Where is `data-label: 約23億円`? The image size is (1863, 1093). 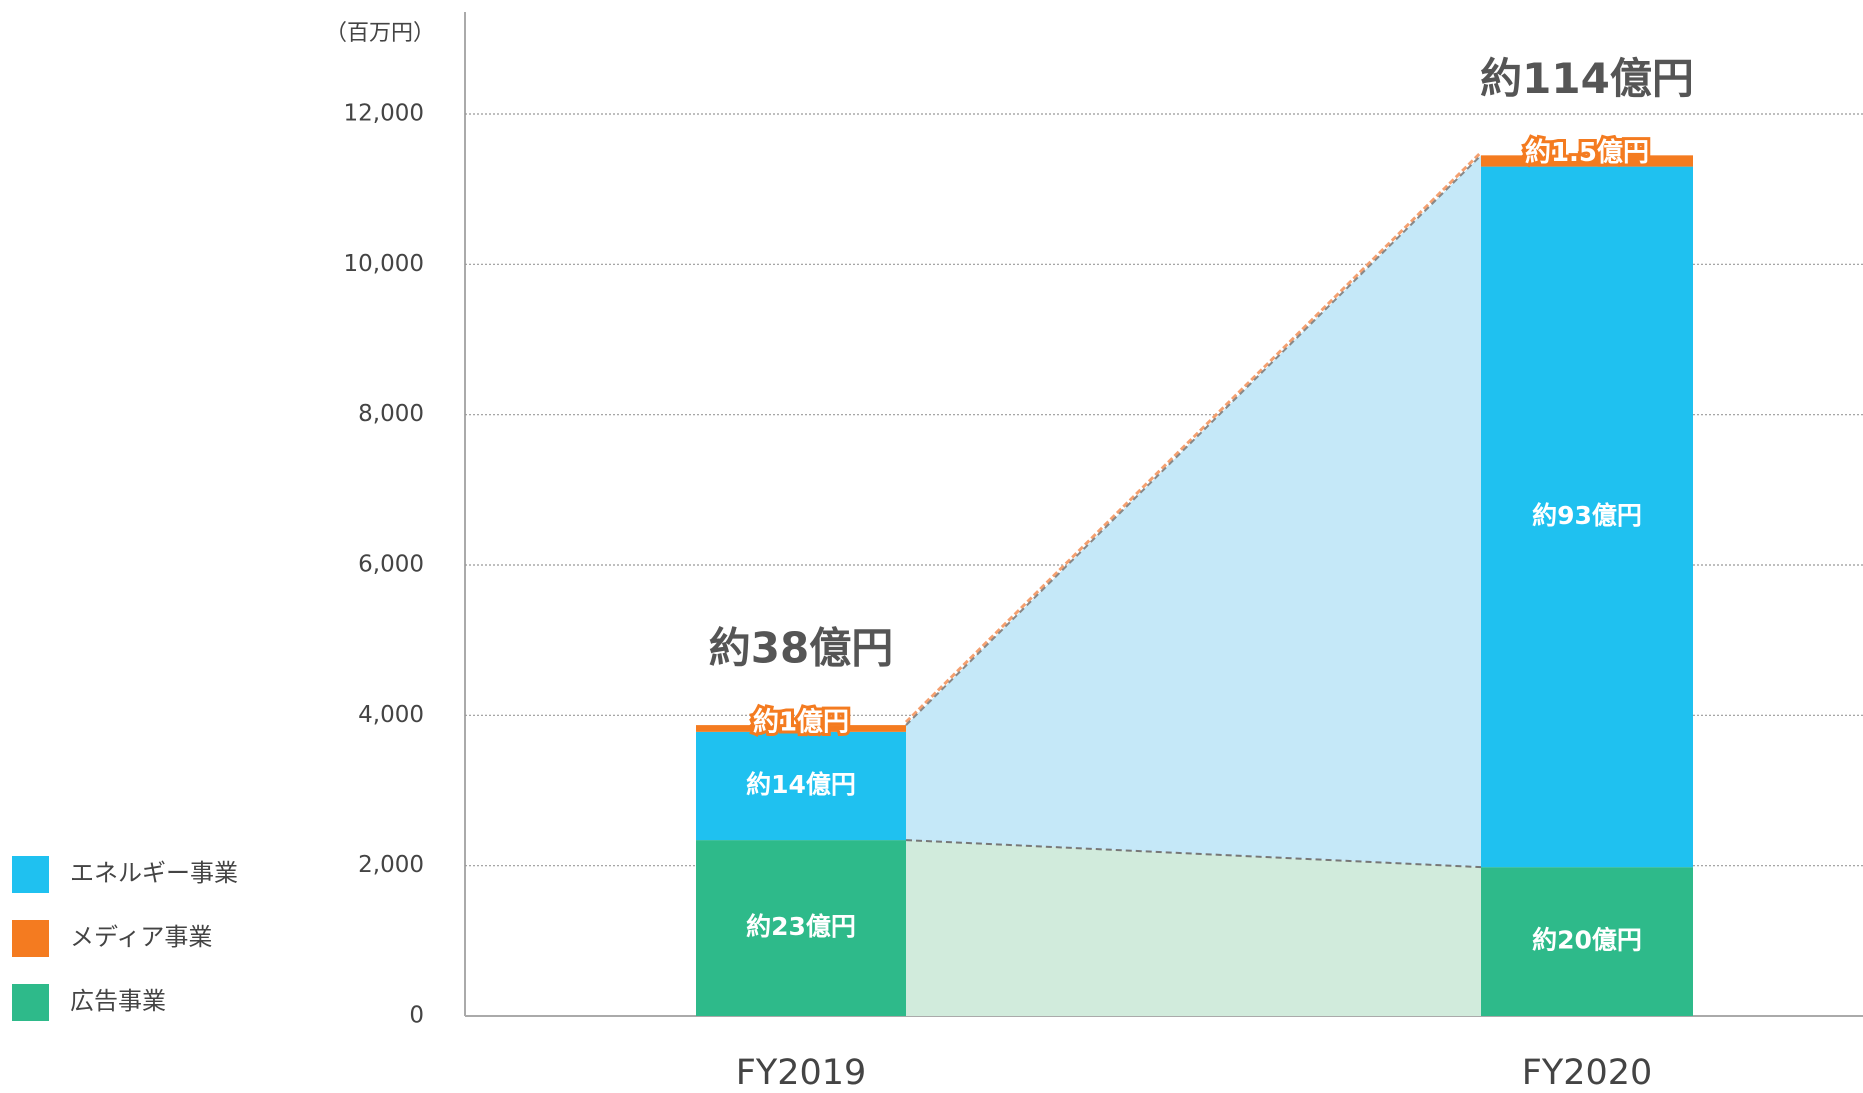
data-label: 約23億円 is located at coordinates (801, 926).